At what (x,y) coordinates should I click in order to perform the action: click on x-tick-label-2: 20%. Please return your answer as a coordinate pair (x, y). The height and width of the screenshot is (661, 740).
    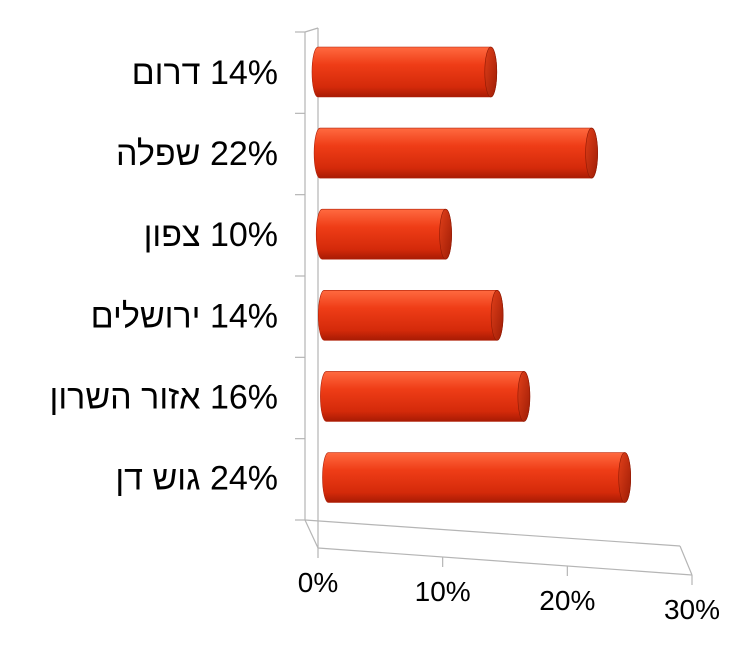
    Looking at the image, I should click on (567, 600).